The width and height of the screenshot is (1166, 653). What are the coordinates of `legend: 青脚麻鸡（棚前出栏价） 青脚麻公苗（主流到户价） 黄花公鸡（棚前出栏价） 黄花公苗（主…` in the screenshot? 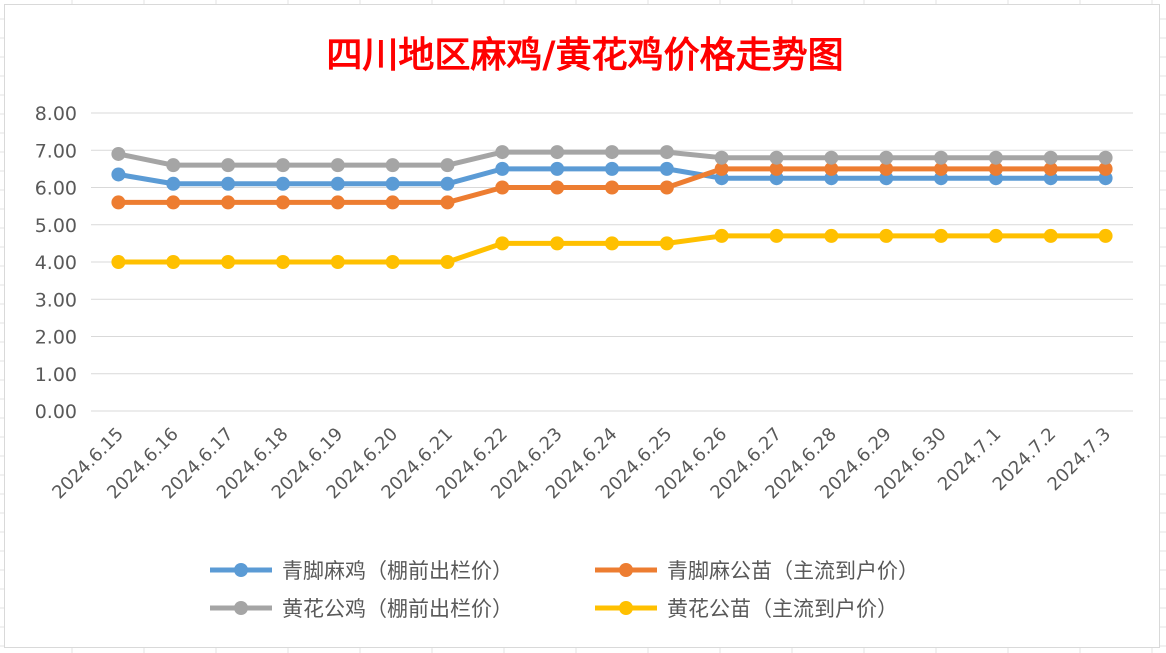 It's located at (564, 590).